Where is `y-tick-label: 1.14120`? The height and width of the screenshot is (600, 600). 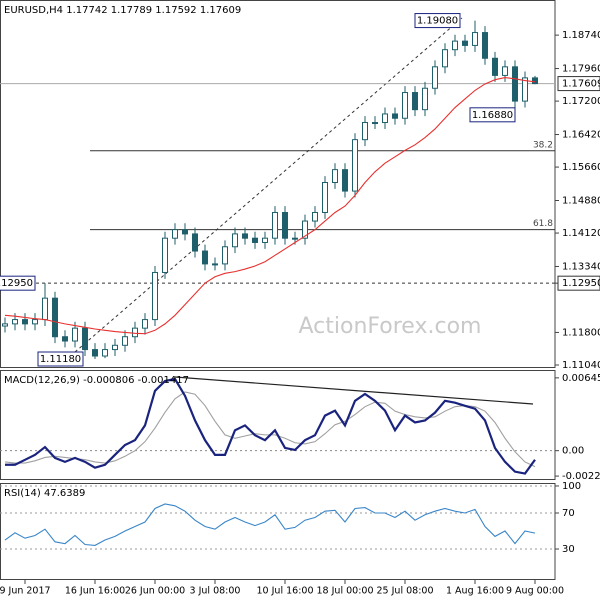 y-tick-label: 1.14120 is located at coordinates (581, 233).